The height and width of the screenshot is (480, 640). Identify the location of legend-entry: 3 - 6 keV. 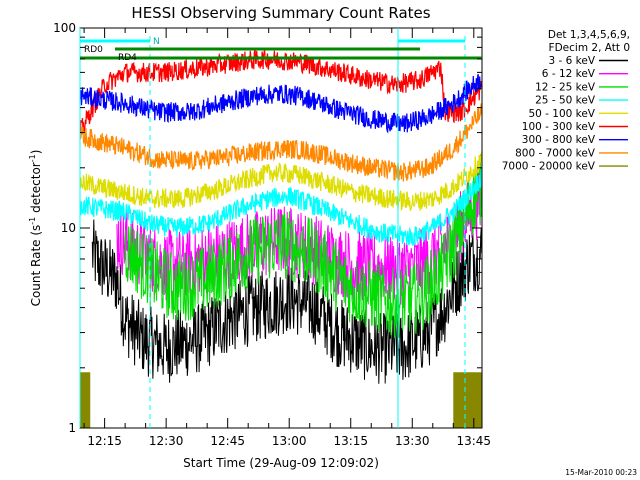
(571, 61).